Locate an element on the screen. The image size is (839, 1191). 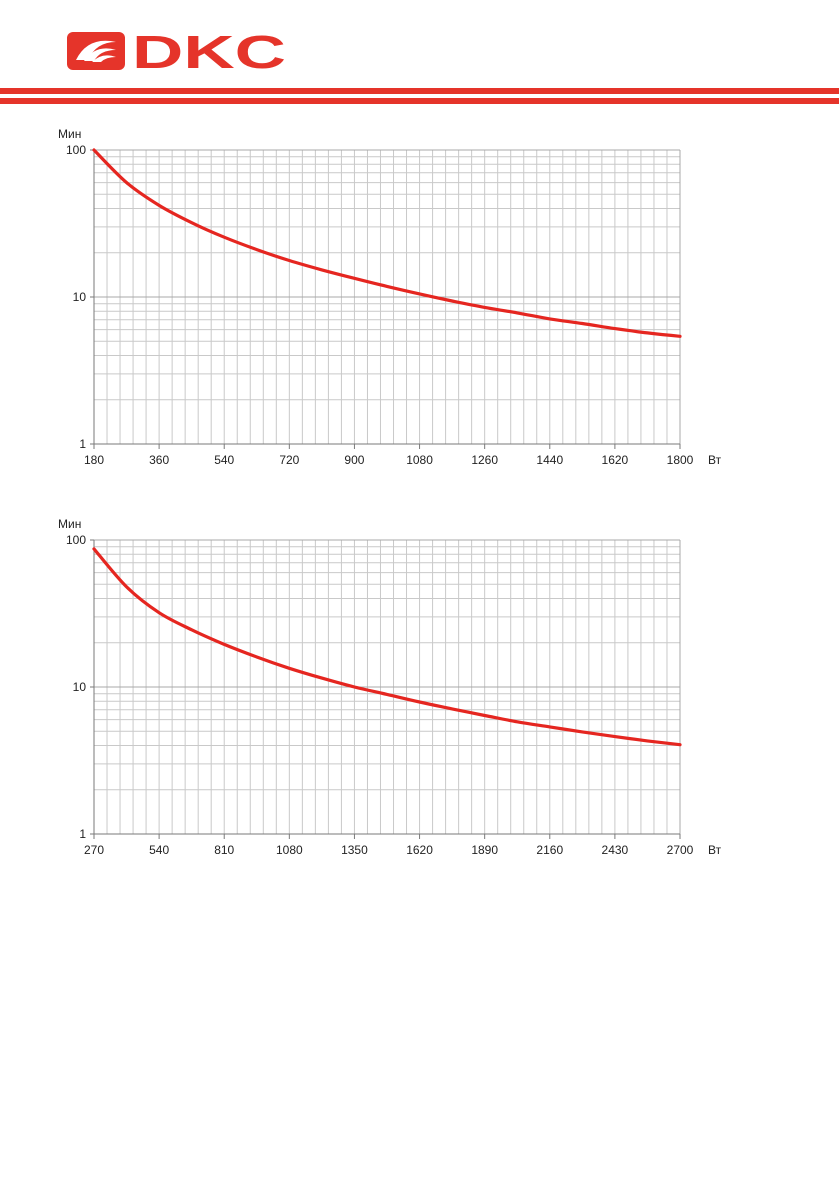
x-tick-label: 1440 is located at coordinates (549, 460).